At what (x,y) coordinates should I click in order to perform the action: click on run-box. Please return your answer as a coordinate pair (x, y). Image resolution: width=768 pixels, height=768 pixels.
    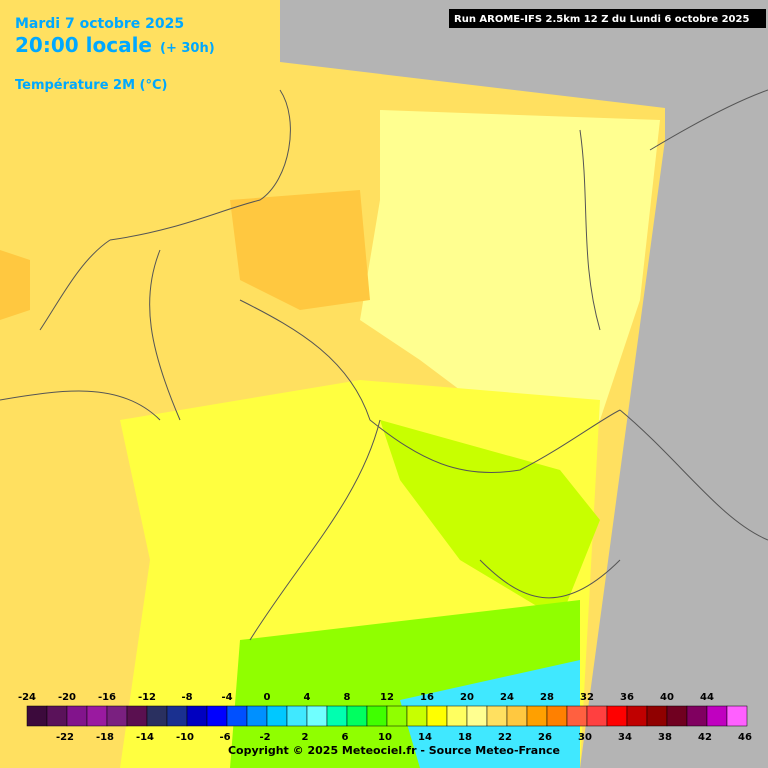
    Looking at the image, I should click on (607, 18).